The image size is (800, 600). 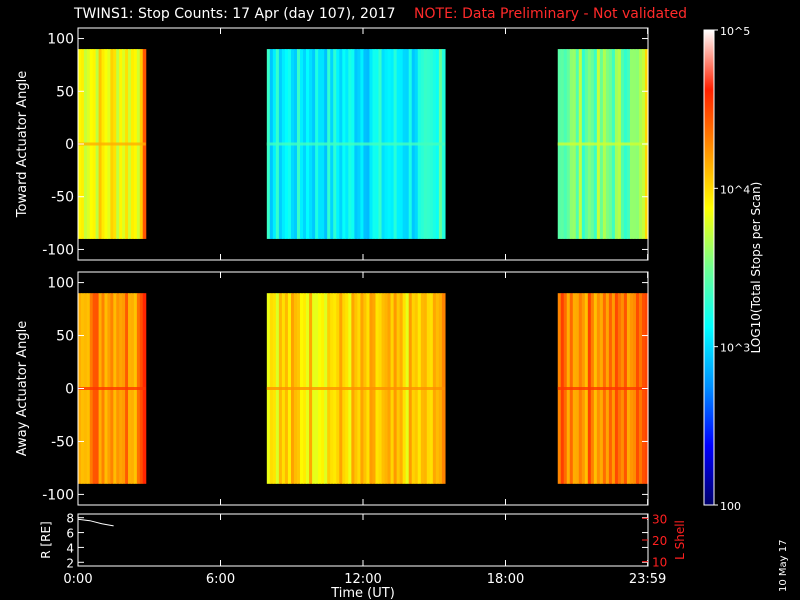 What do you see at coordinates (362, 593) in the screenshot?
I see `x-axis-label: Time (UT)` at bounding box center [362, 593].